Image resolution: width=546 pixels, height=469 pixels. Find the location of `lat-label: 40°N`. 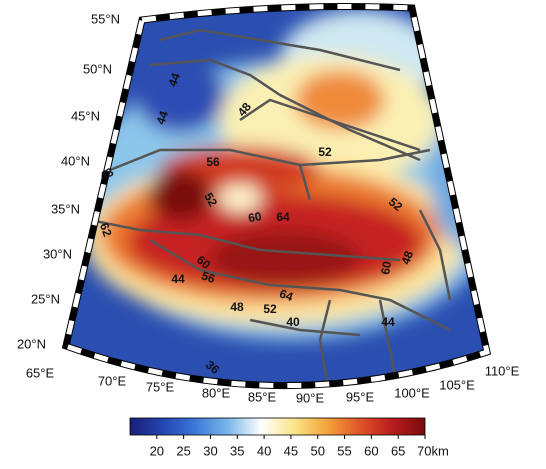

lat-label: 40°N is located at coordinates (75, 160).